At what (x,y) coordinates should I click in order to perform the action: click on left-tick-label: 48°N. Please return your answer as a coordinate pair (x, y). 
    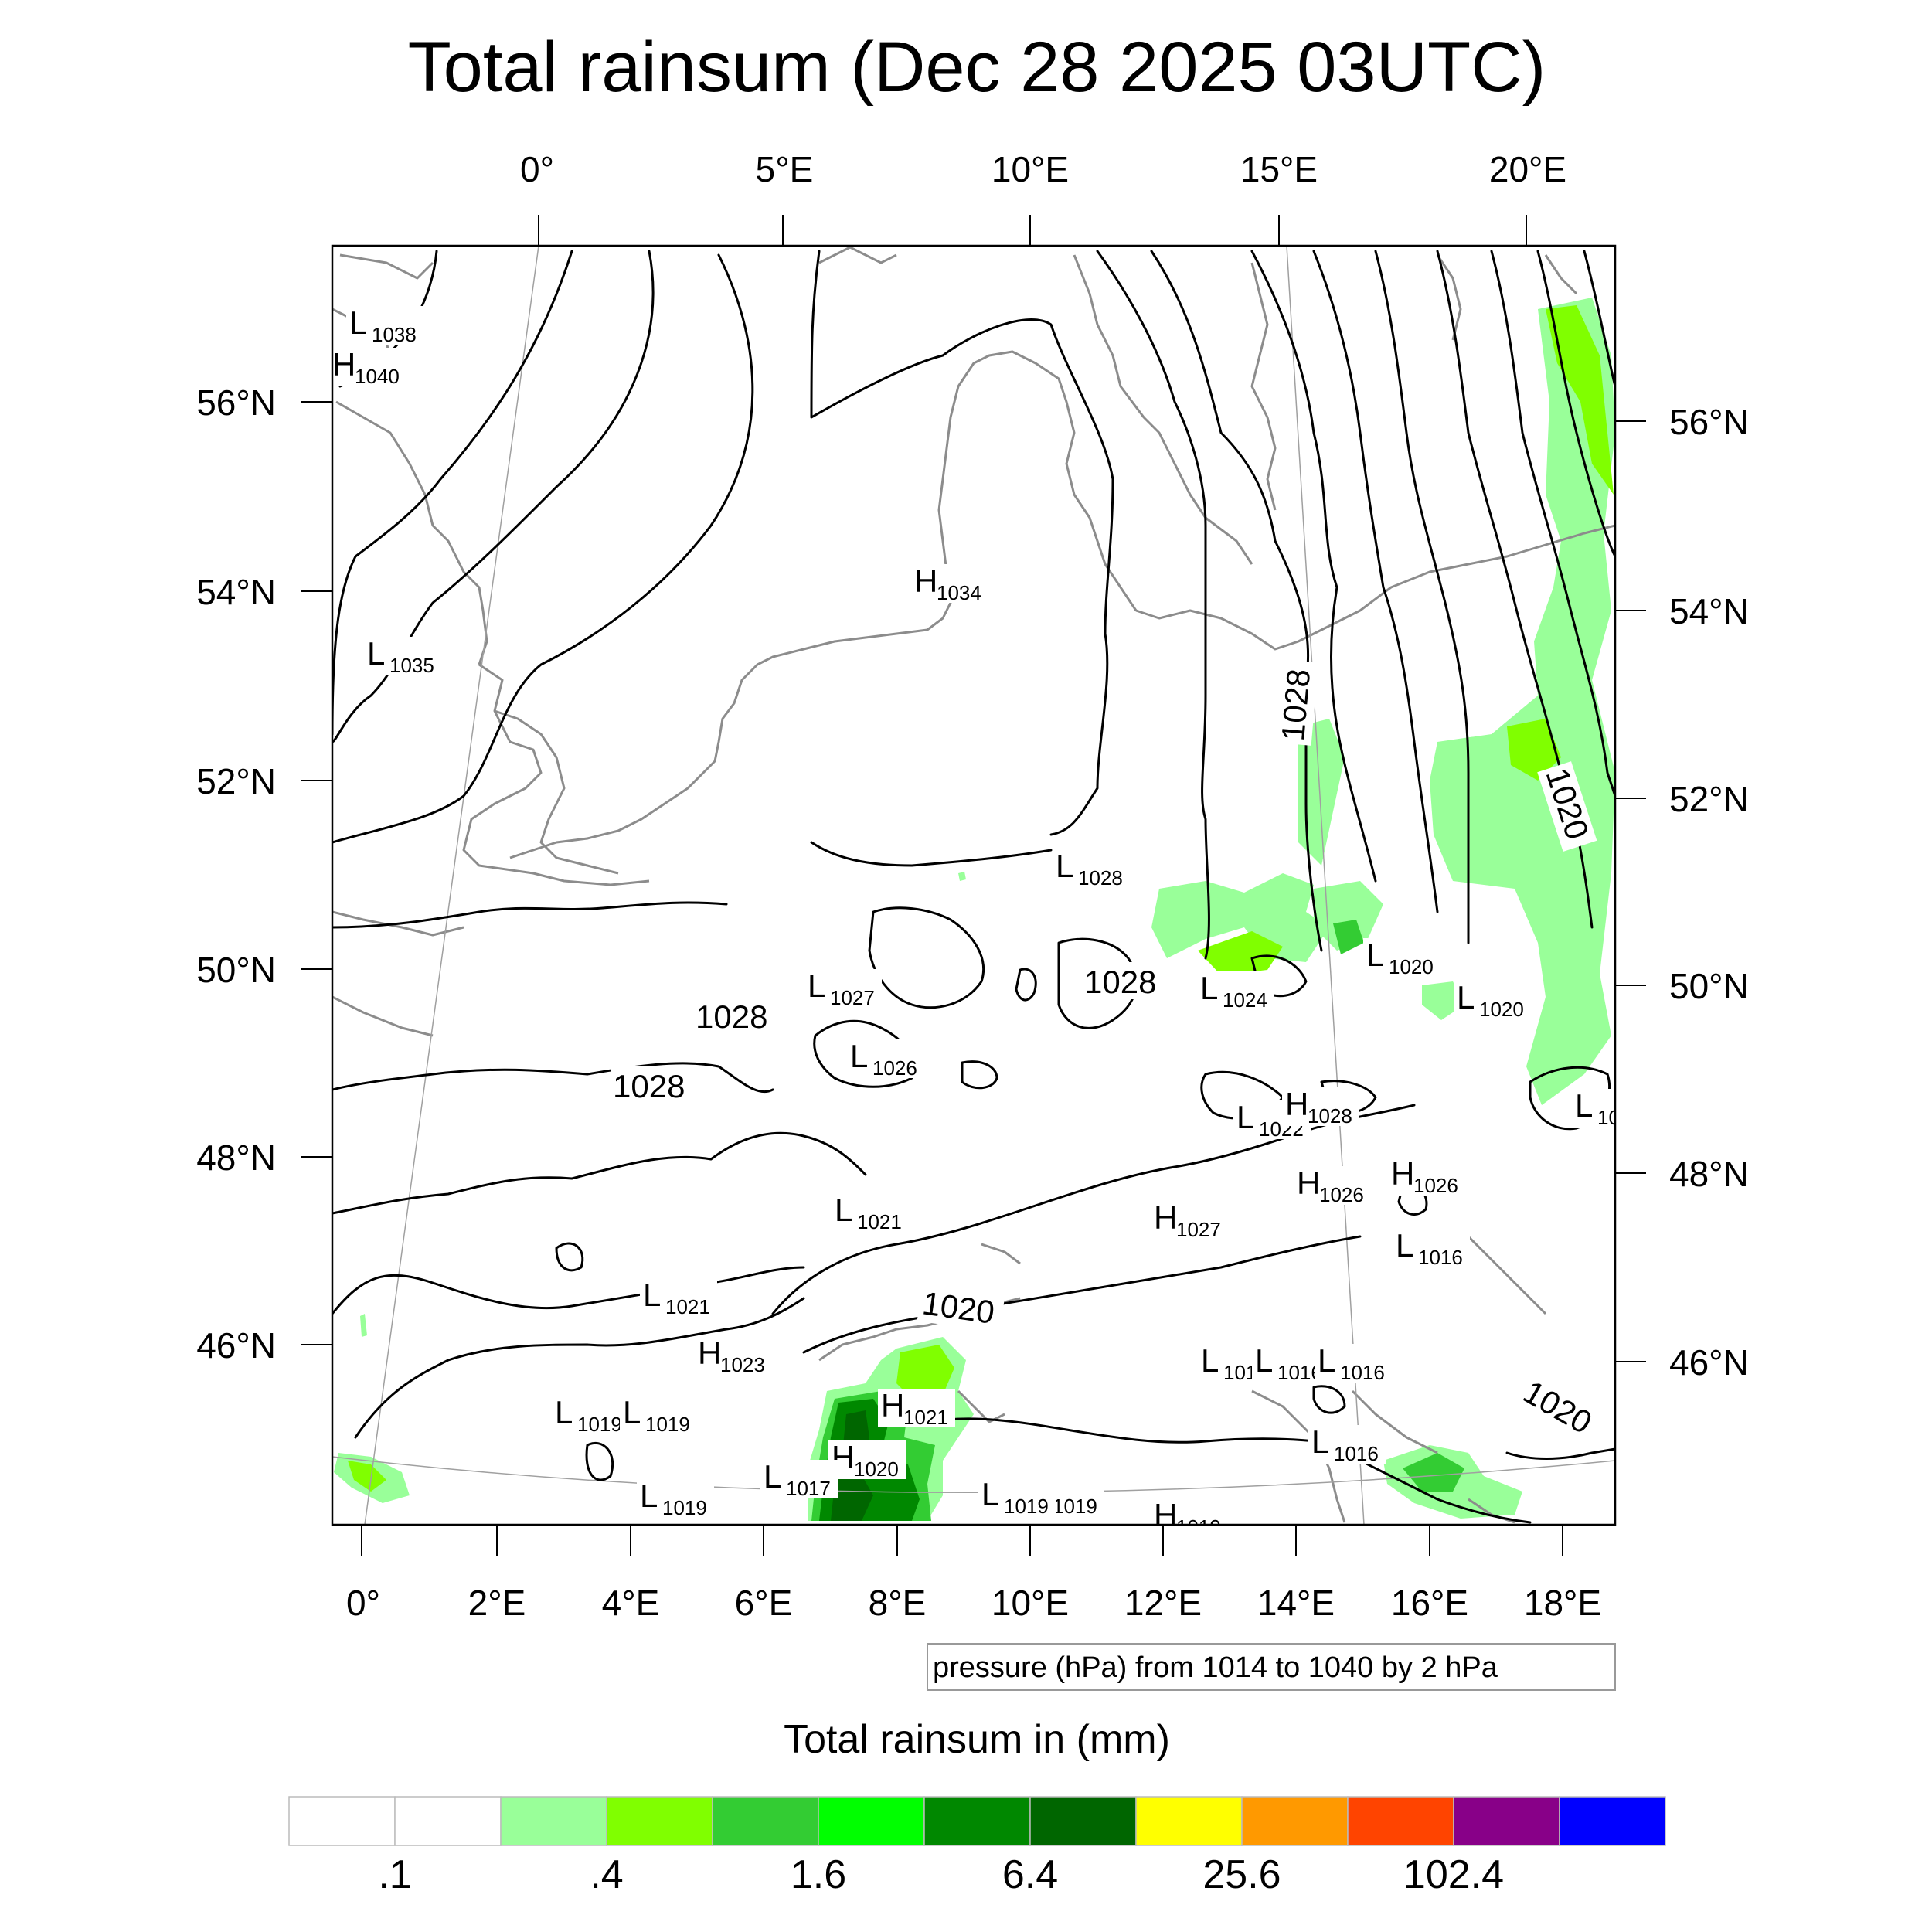
    Looking at the image, I should click on (236, 1158).